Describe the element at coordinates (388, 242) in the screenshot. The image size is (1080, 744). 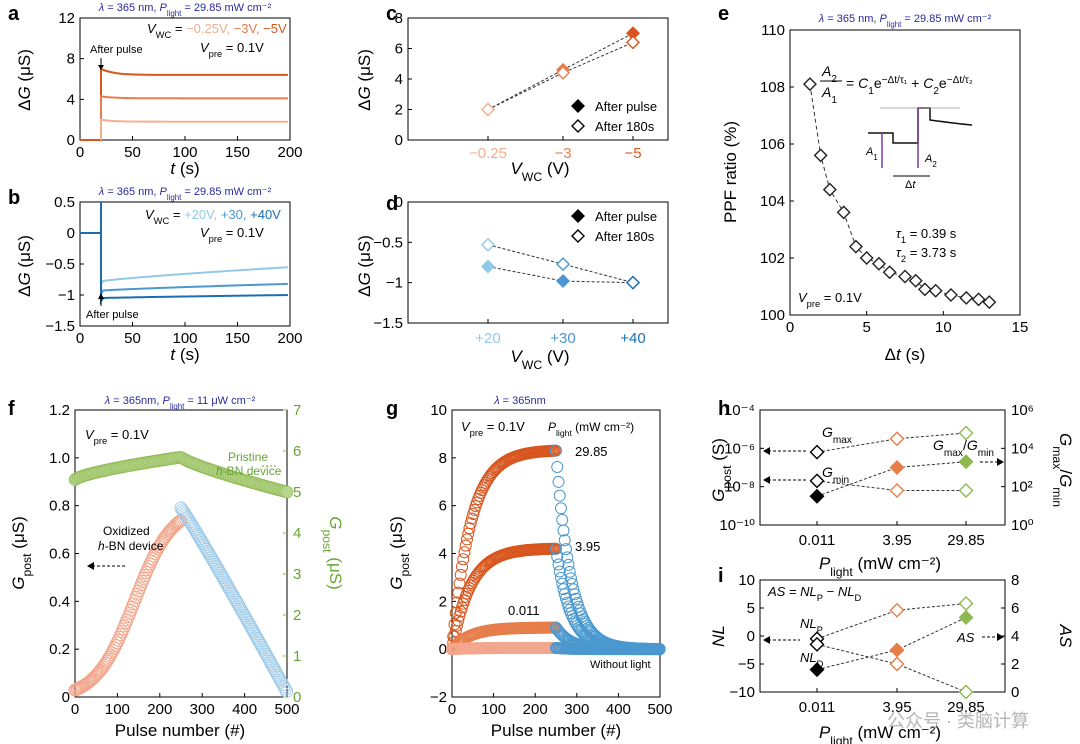
I see `panel-d-ytick-label: −0.5` at that location.